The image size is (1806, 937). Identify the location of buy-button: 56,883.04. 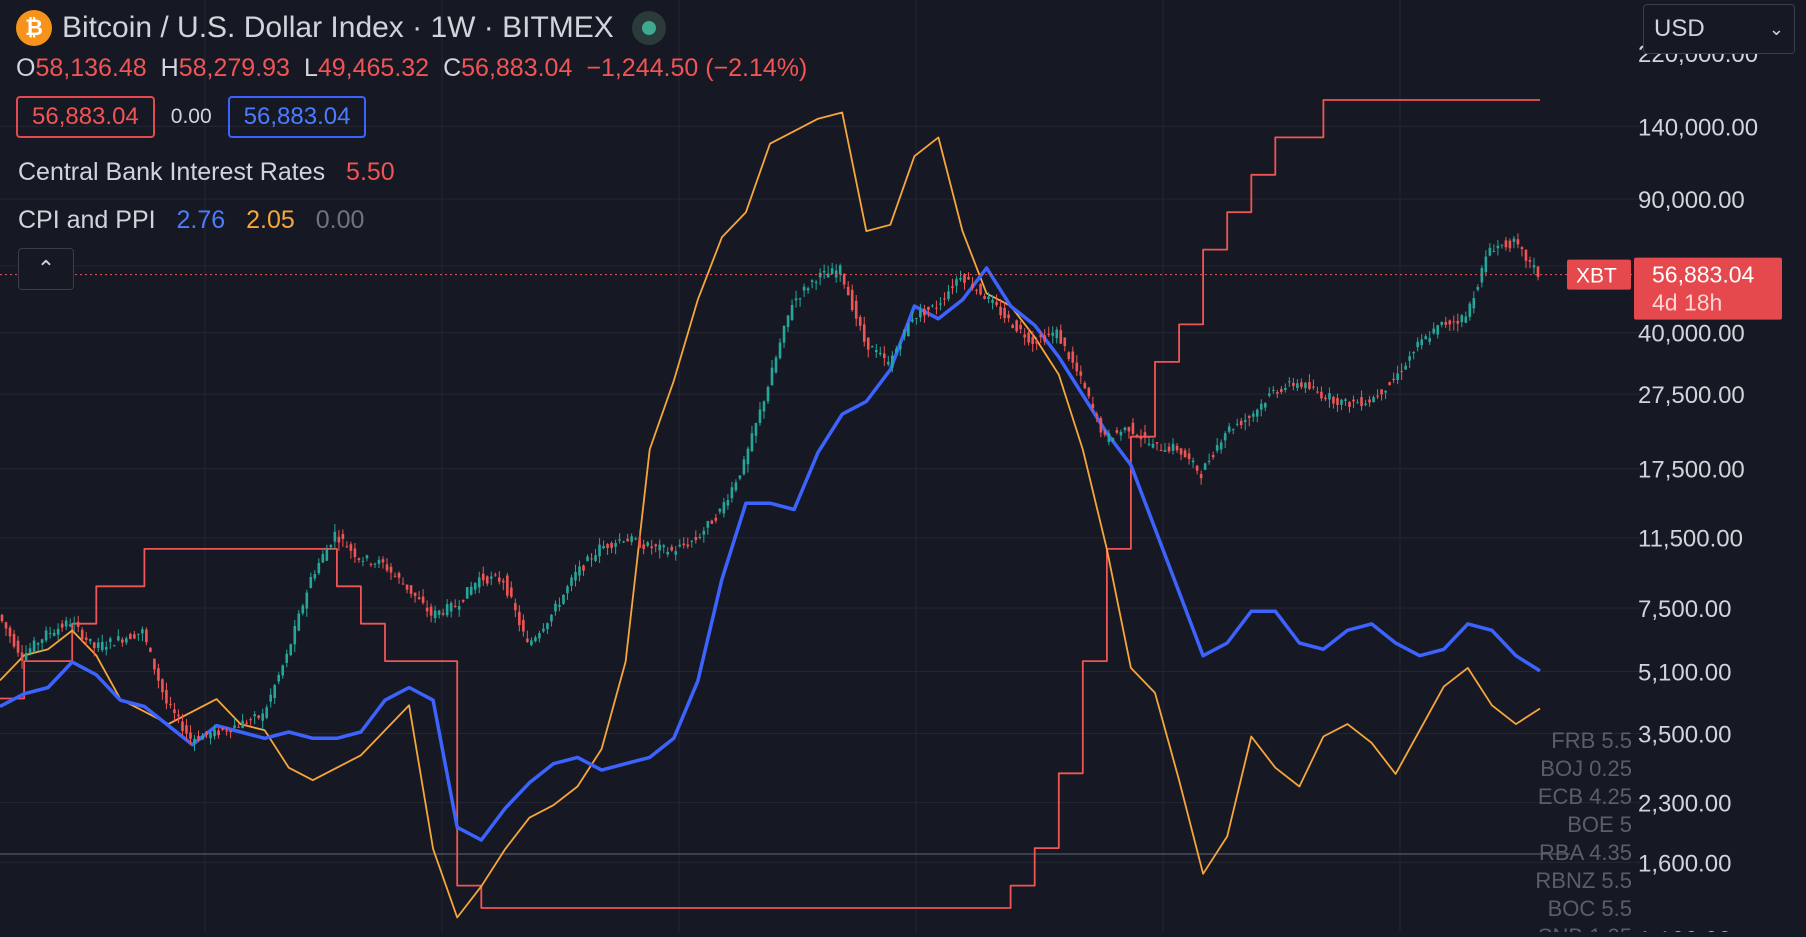
(297, 117).